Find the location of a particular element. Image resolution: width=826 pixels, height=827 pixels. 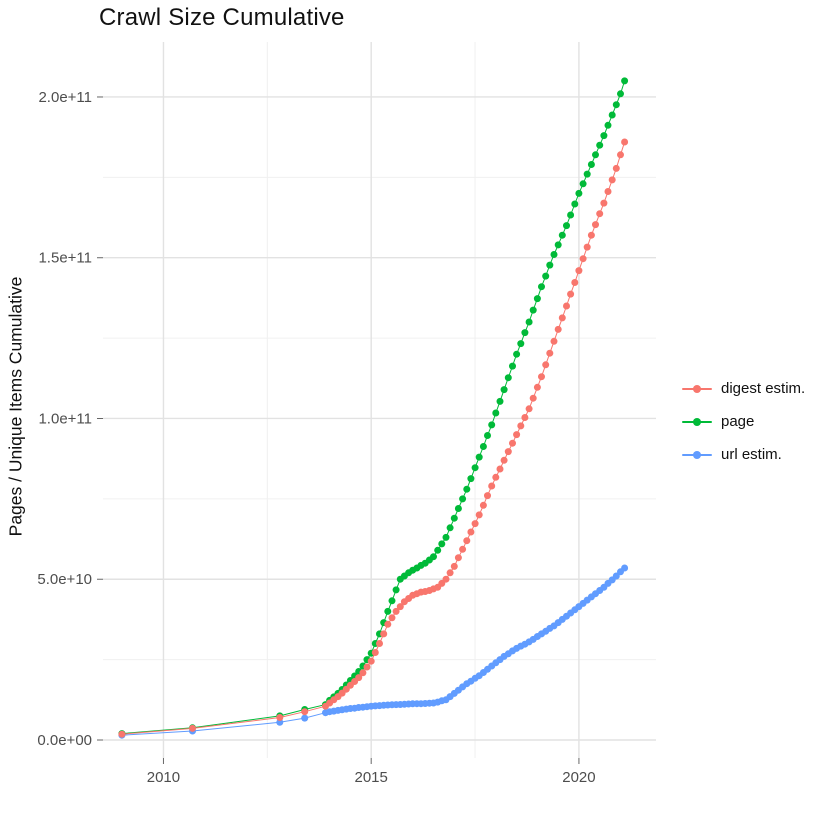

svg-text: 2.0e+11 is located at coordinates (65, 97).